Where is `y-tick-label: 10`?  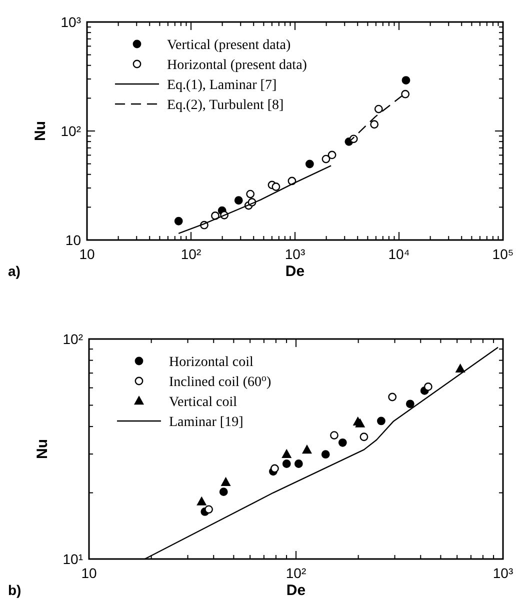
y-tick-label: 10 is located at coordinates (73, 240).